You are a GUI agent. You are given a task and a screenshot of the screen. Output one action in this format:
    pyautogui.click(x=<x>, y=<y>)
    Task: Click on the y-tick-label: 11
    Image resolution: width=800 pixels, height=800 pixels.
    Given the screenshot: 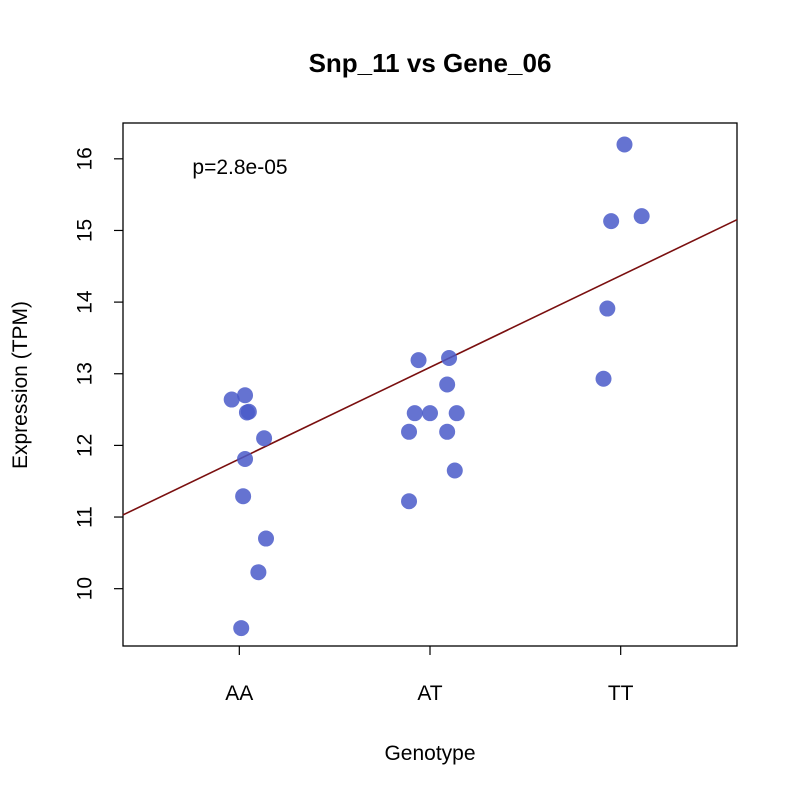 What is the action you would take?
    pyautogui.click(x=85, y=517)
    